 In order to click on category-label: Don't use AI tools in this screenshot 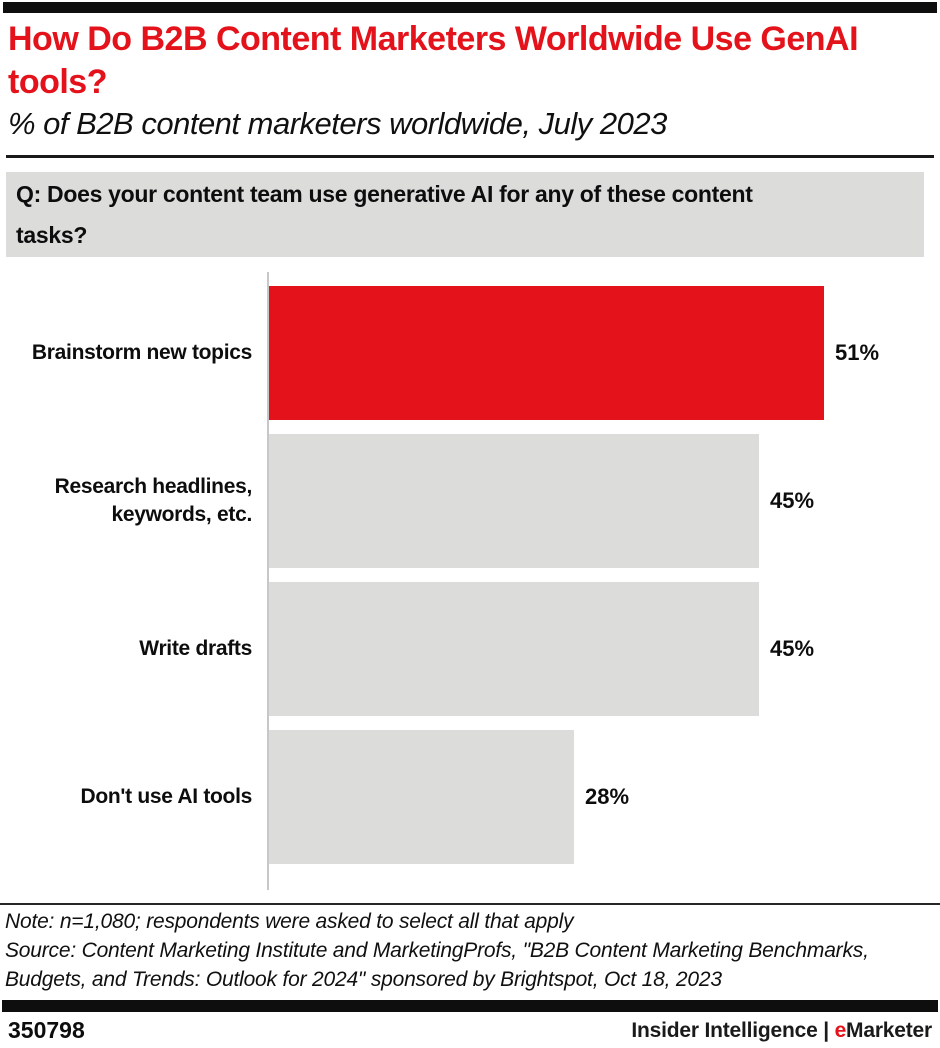, I will do `click(166, 796)`.